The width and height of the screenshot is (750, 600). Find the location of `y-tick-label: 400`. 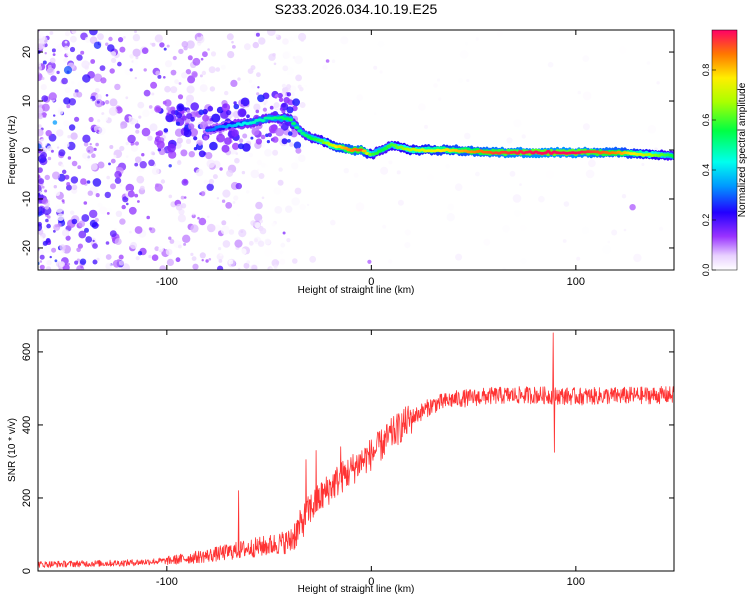

y-tick-label: 400 is located at coordinates (27, 425).